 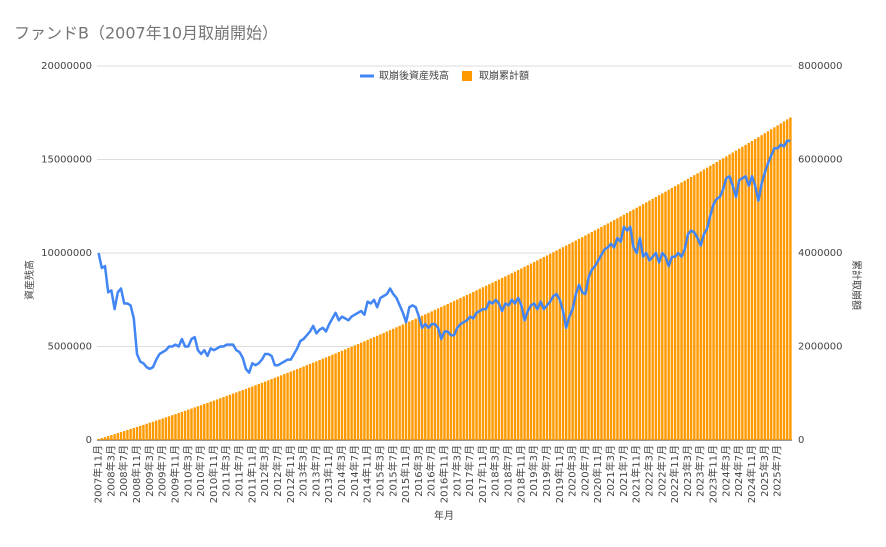 What do you see at coordinates (738, 471) in the screenshot?
I see `x-tick-label: 2024年7月` at bounding box center [738, 471].